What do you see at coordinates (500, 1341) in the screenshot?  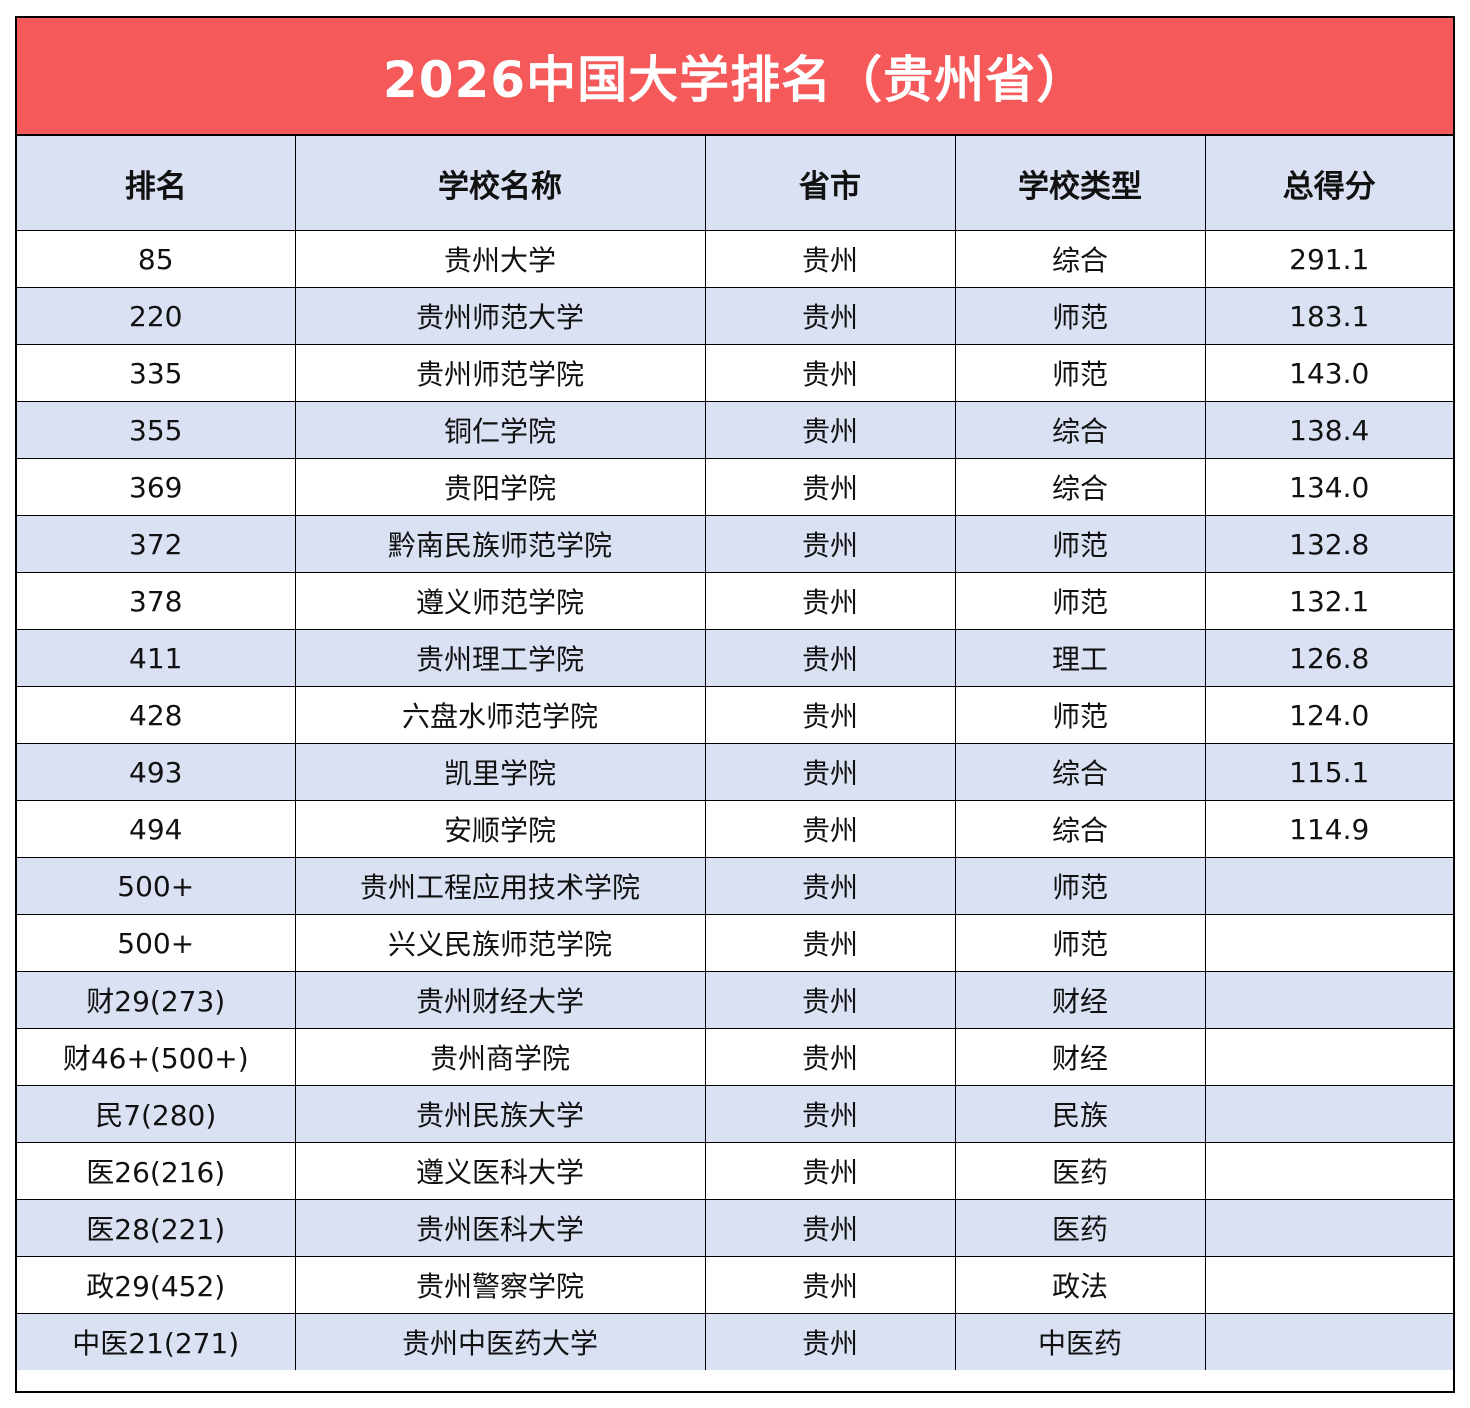 I see `school-name-cell: 贵州中医药大学` at bounding box center [500, 1341].